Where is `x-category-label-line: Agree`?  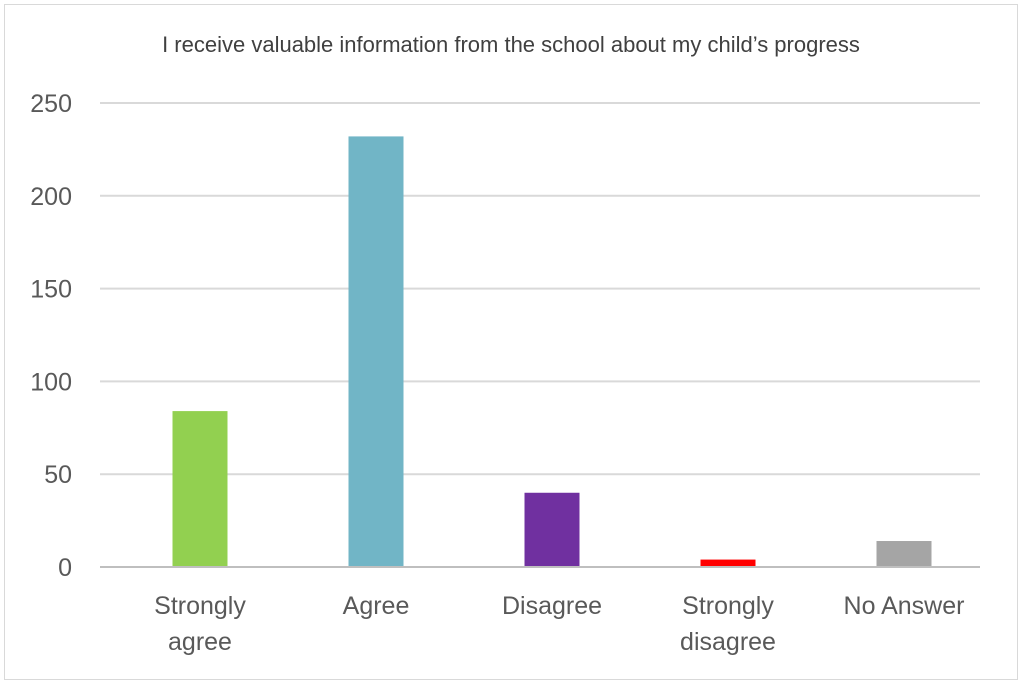
x-category-label-line: Agree is located at coordinates (376, 606).